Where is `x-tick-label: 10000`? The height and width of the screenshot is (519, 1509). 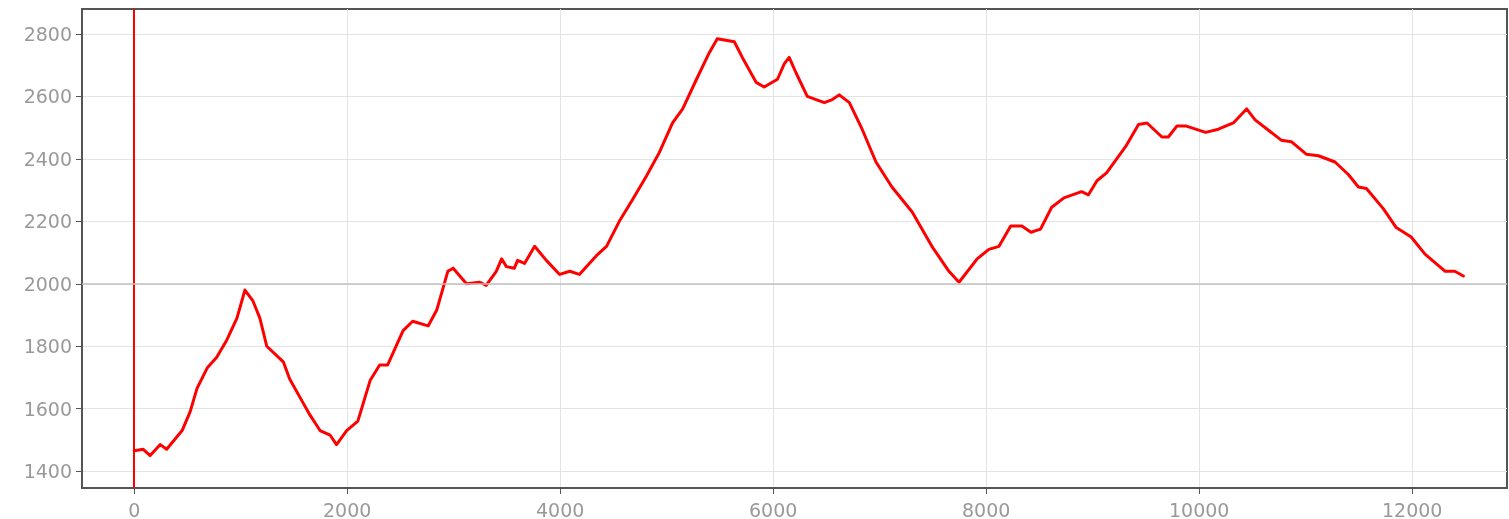
x-tick-label: 10000 is located at coordinates (1199, 508).